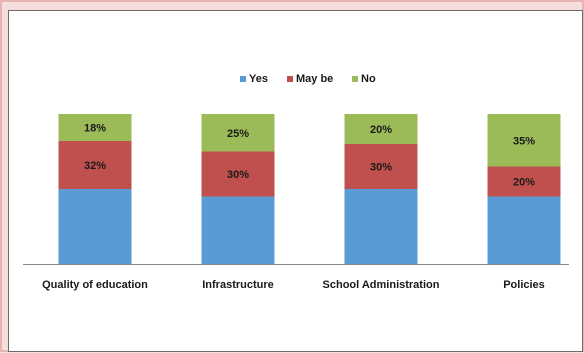 This screenshot has height=353, width=584. I want to click on legend-item-yes: Yes, so click(254, 79).